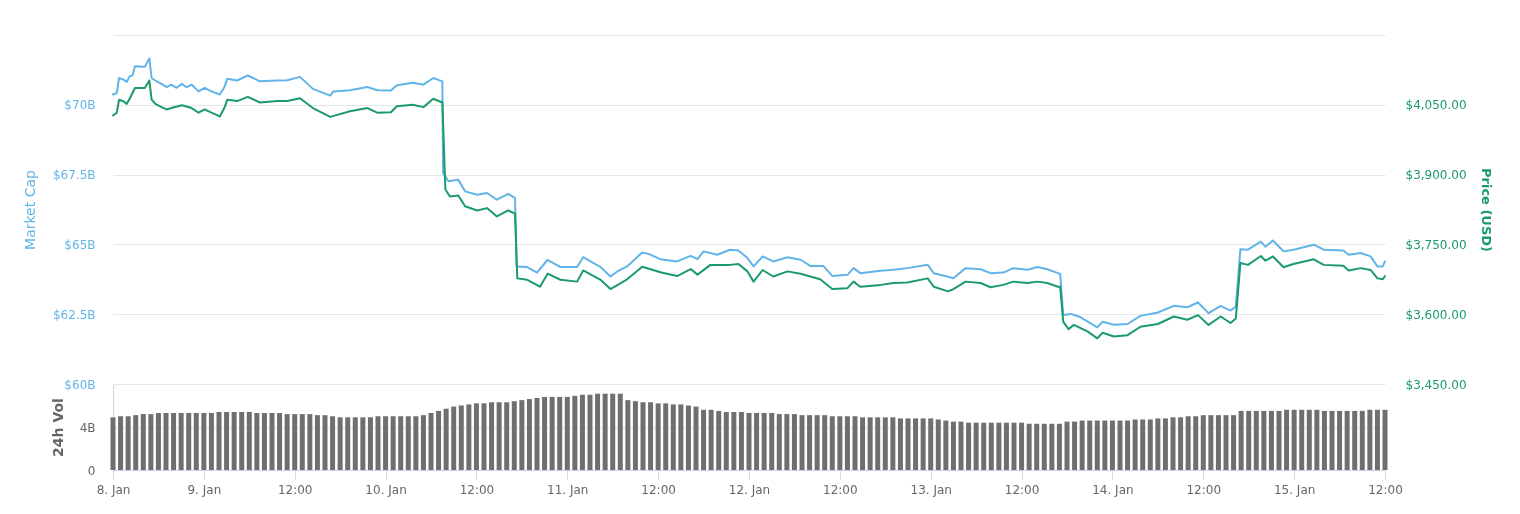 Image resolution: width=1520 pixels, height=514 pixels. What do you see at coordinates (80, 384) in the screenshot?
I see `y-tick-label: $60B` at bounding box center [80, 384].